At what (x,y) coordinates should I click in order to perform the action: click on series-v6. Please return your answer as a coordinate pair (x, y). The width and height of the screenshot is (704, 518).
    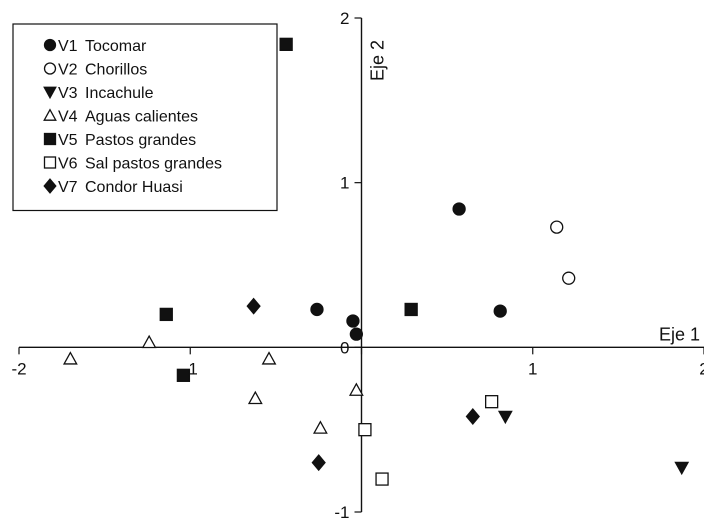
    Looking at the image, I should click on (428, 440).